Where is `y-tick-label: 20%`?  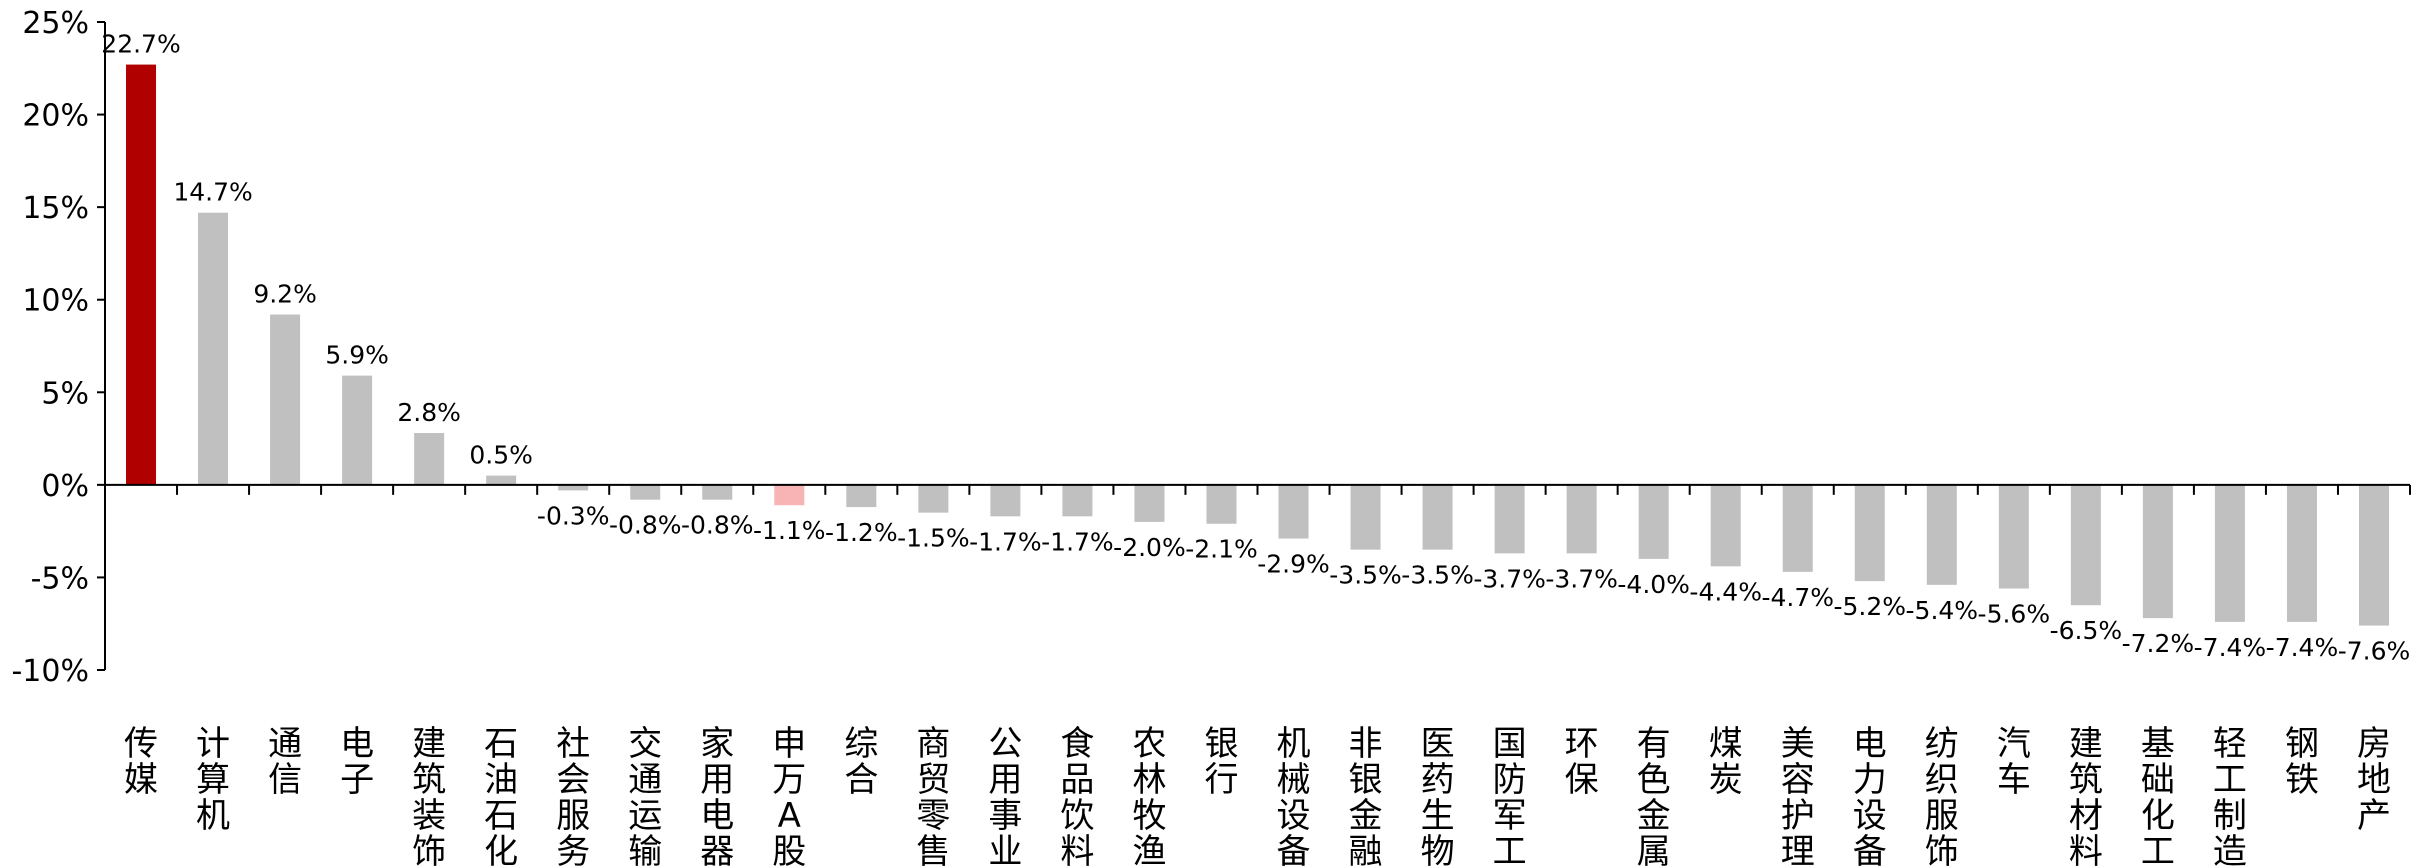
y-tick-label: 20% is located at coordinates (55, 116).